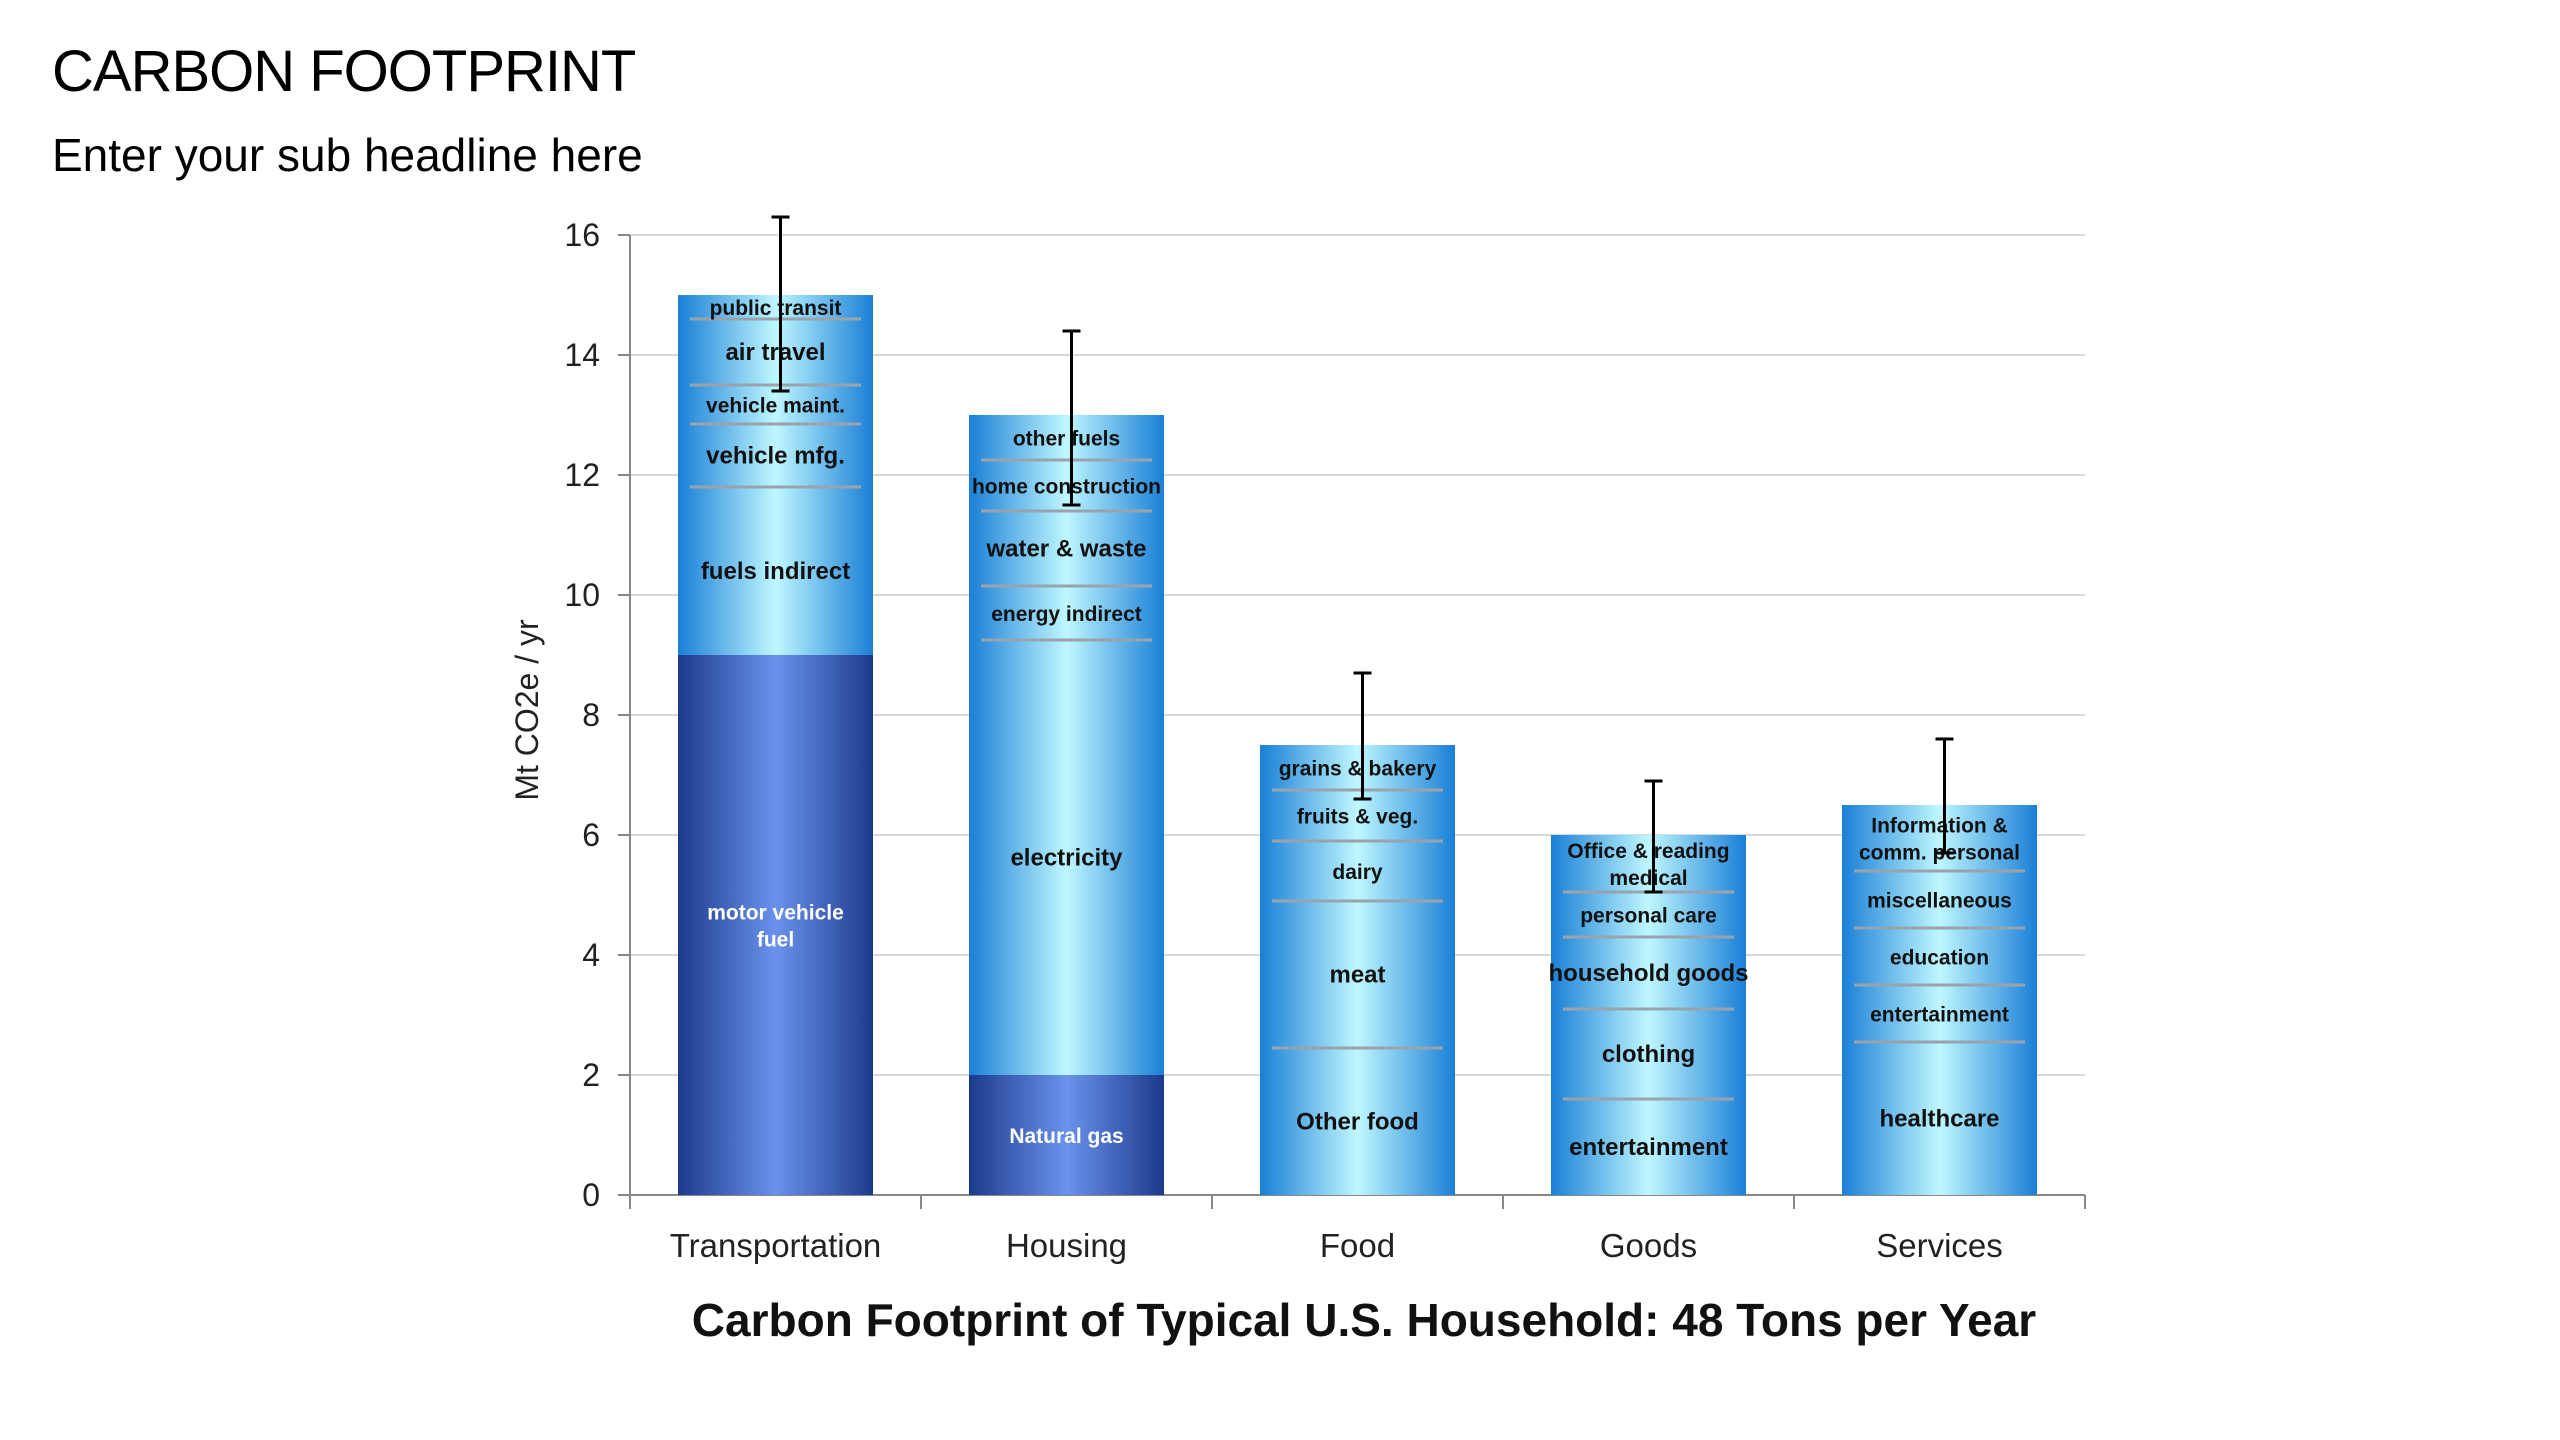 The width and height of the screenshot is (2560, 1440). I want to click on segment-label: meat, so click(1357, 975).